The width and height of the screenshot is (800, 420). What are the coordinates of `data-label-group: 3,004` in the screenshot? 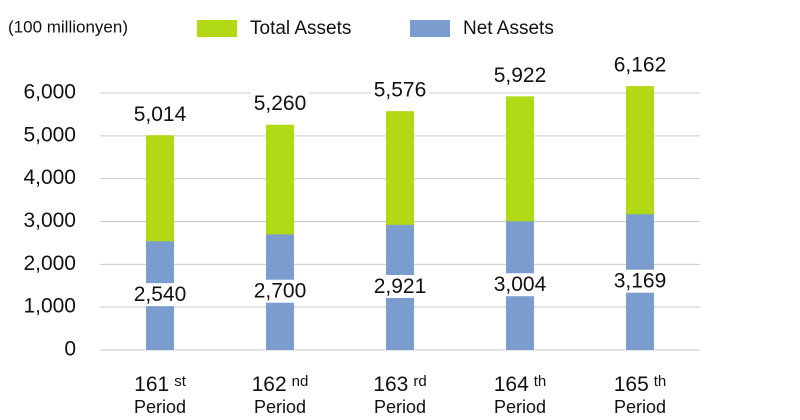 It's located at (520, 285).